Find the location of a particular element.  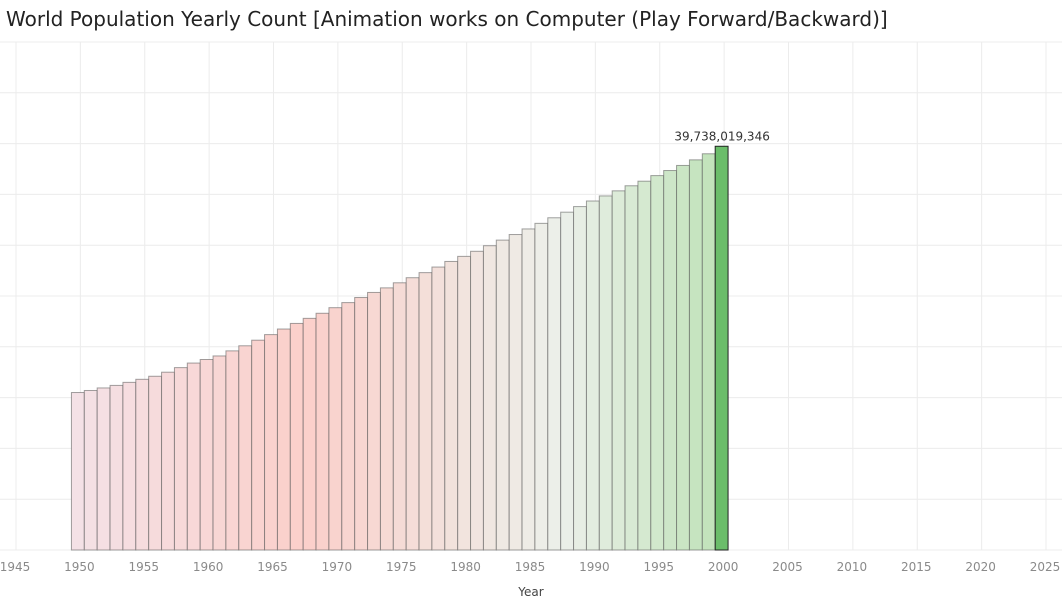

x-axis-title: Year is located at coordinates (530, 592).